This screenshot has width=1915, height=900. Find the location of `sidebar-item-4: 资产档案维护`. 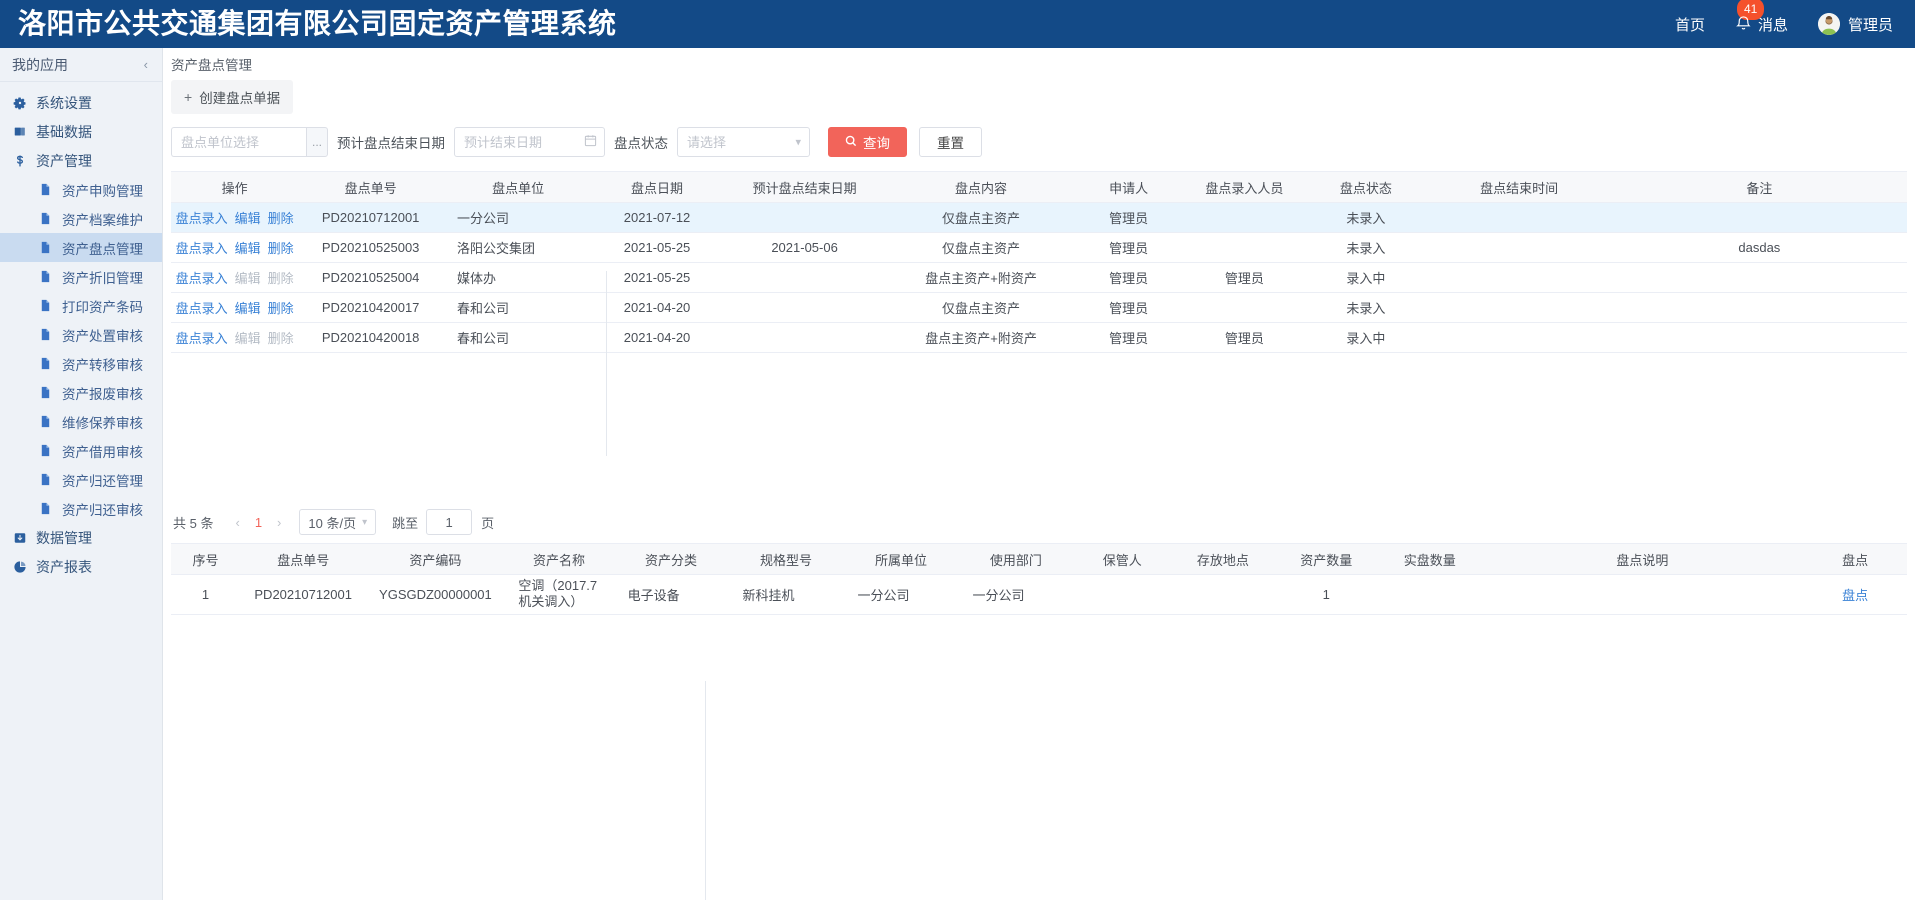

sidebar-item-4: 资产档案维护 is located at coordinates (81, 218).